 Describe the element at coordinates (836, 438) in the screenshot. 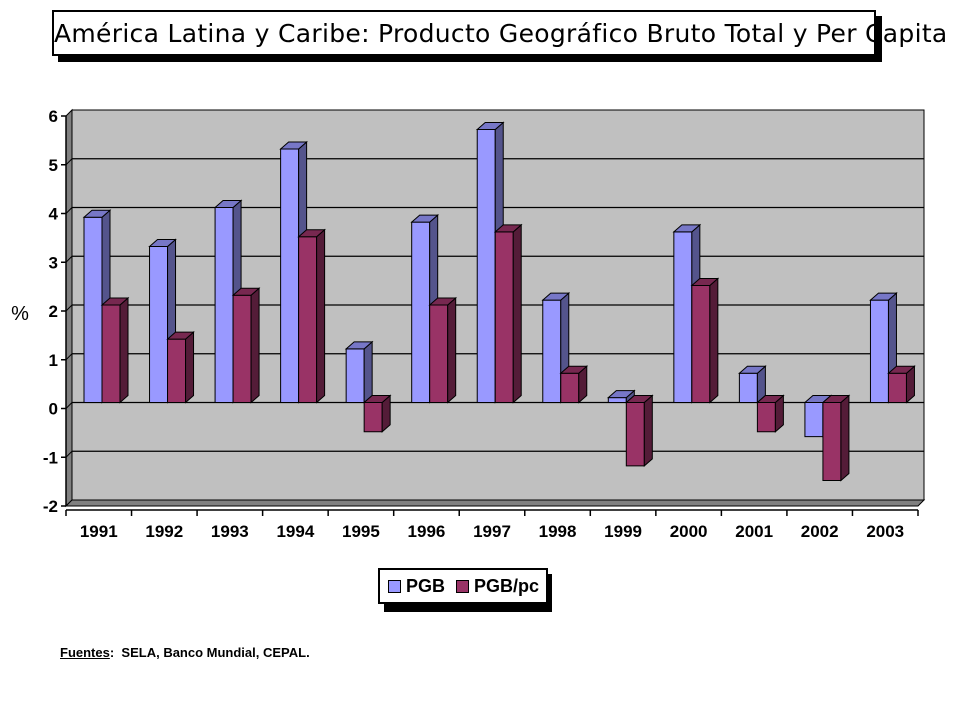

I see `bar-pgb-pc-2002` at that location.